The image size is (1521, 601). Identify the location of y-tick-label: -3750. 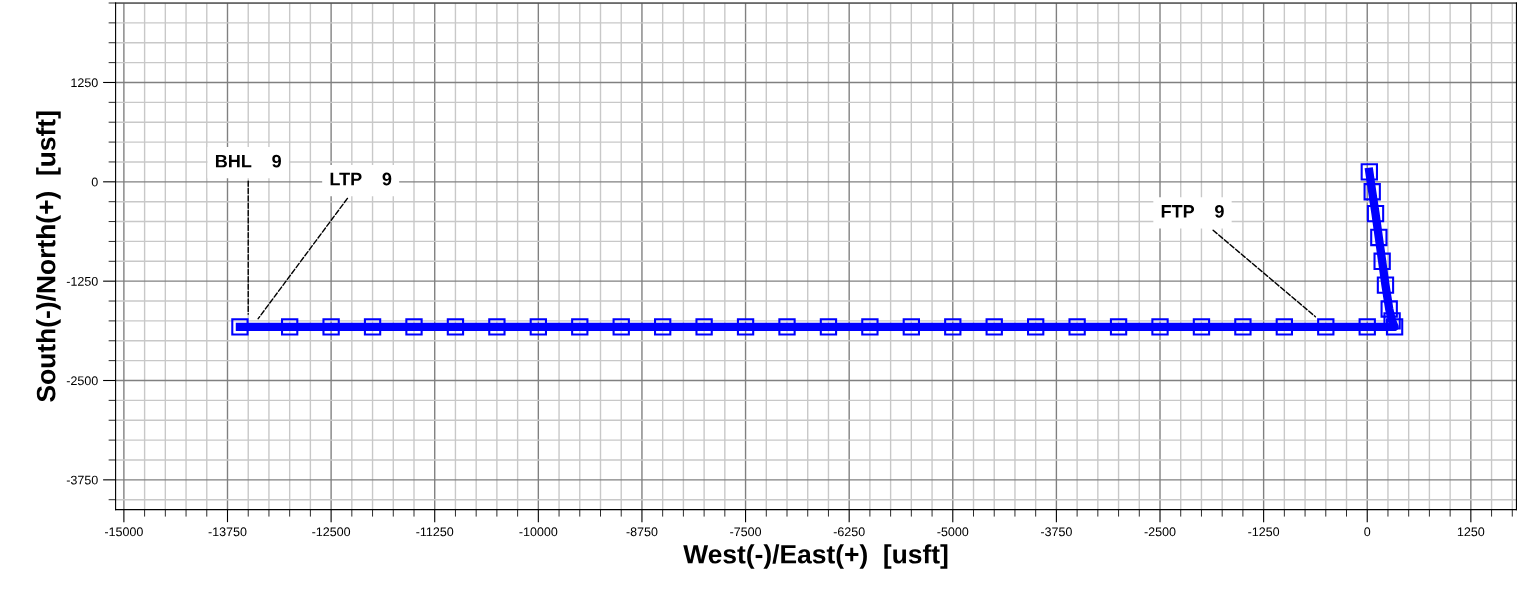
(82, 480).